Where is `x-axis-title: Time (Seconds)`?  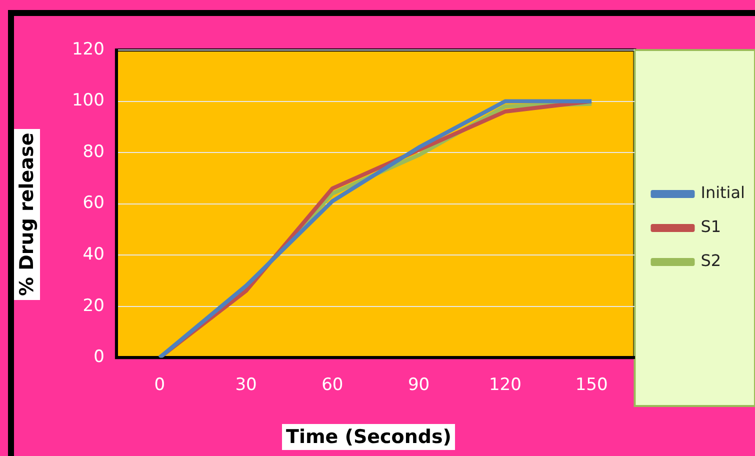 x-axis-title: Time (Seconds) is located at coordinates (369, 437).